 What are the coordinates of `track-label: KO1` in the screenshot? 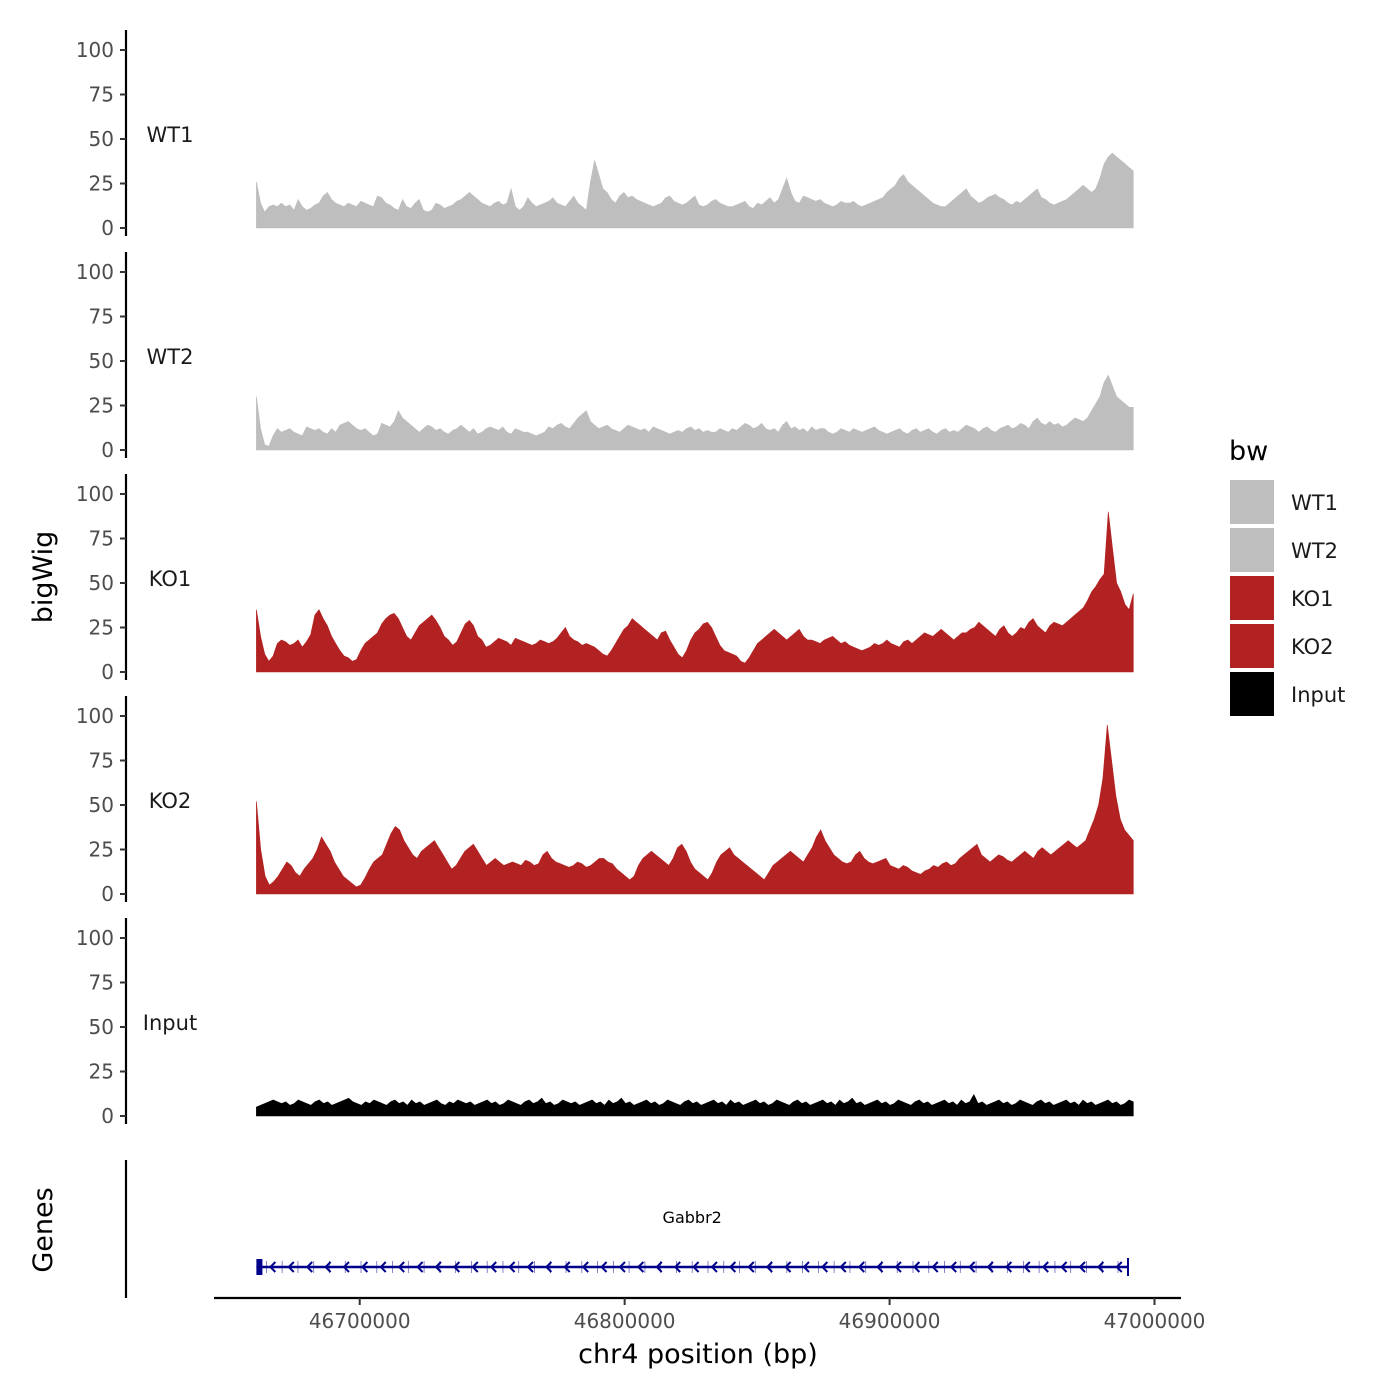 It's located at (170, 579).